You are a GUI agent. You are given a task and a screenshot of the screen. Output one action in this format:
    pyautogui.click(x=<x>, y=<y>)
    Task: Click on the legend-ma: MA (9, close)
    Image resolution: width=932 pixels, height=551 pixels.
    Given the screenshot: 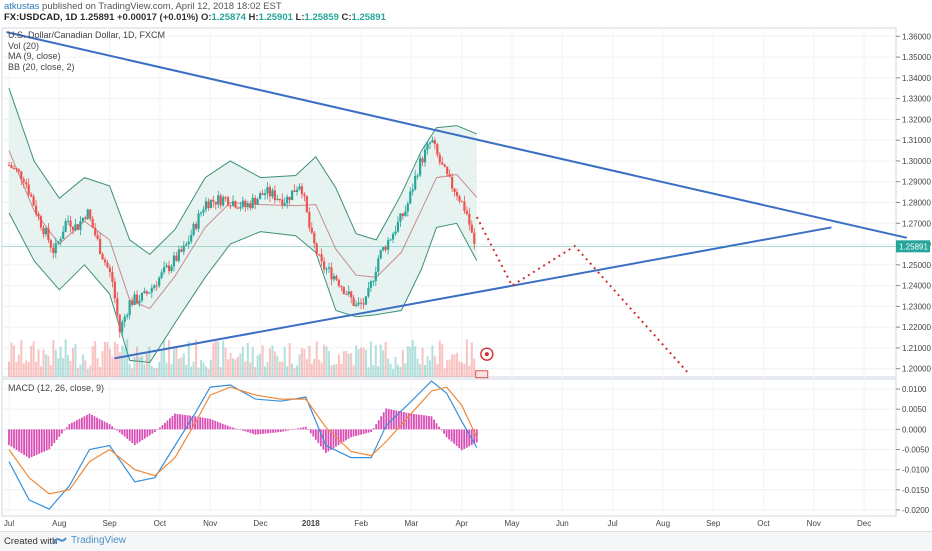 What is the action you would take?
    pyautogui.click(x=34, y=56)
    